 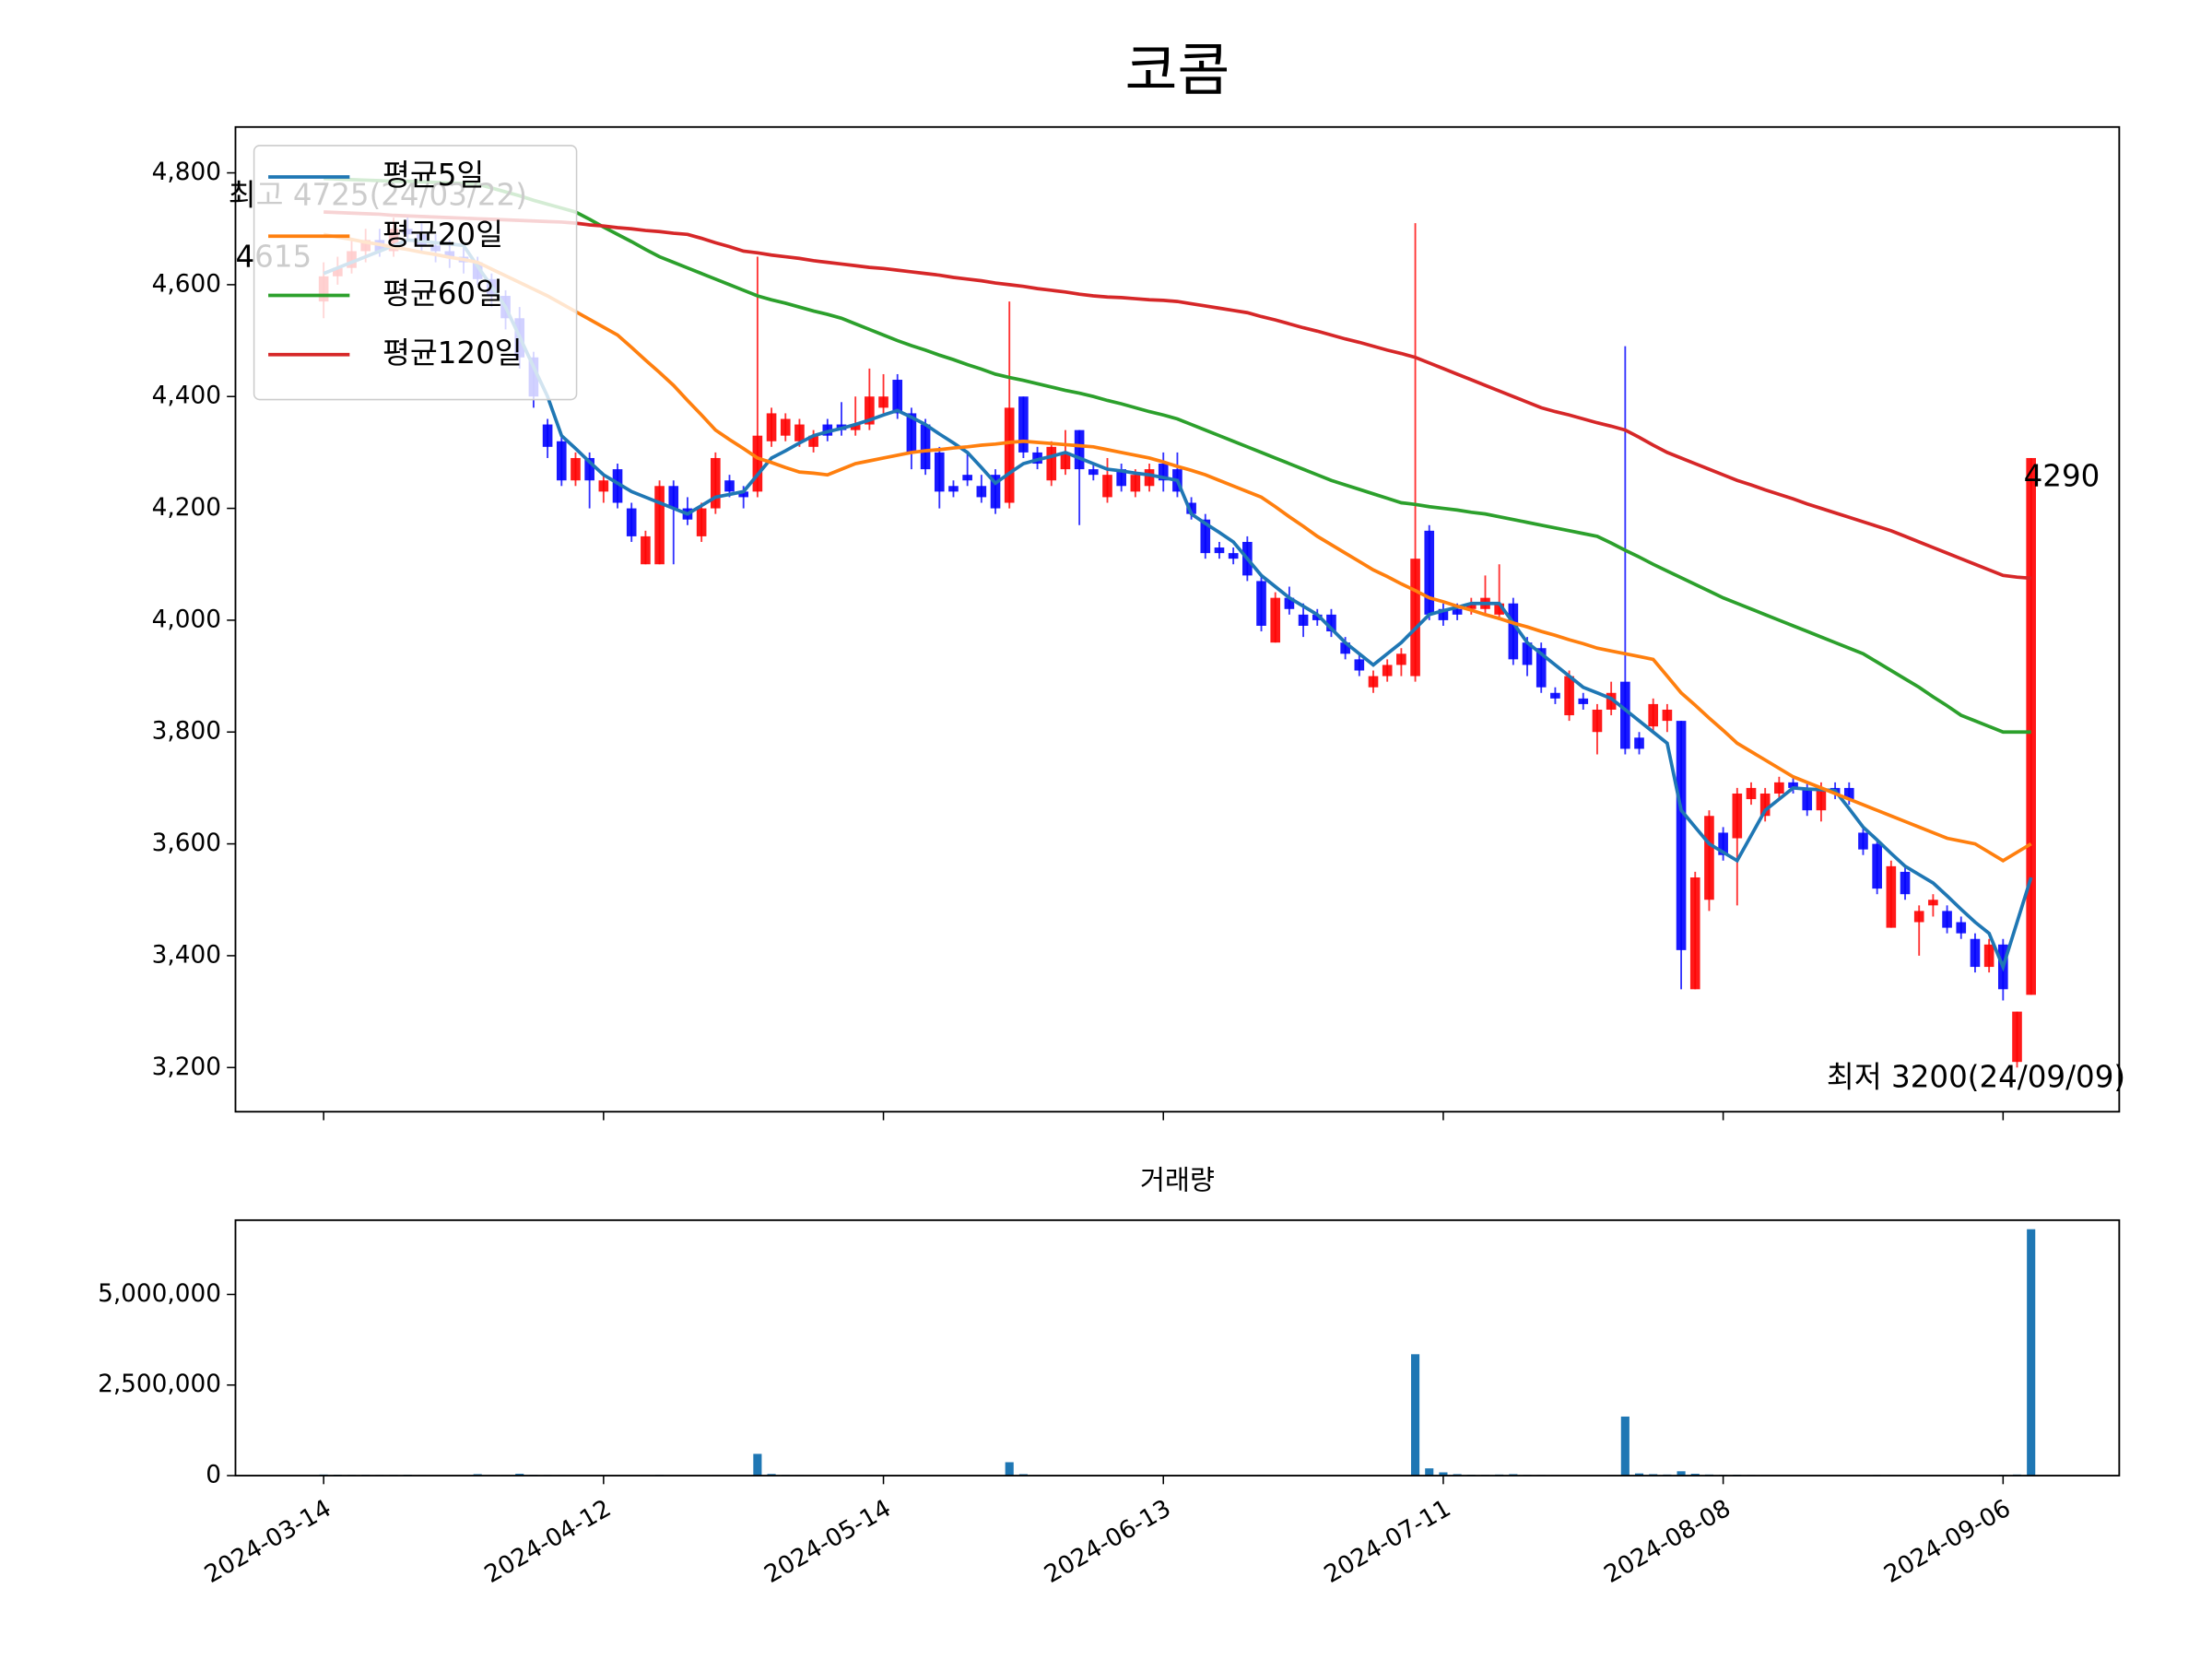 I want to click on y-tick-label: 3,800, so click(x=186, y=732).